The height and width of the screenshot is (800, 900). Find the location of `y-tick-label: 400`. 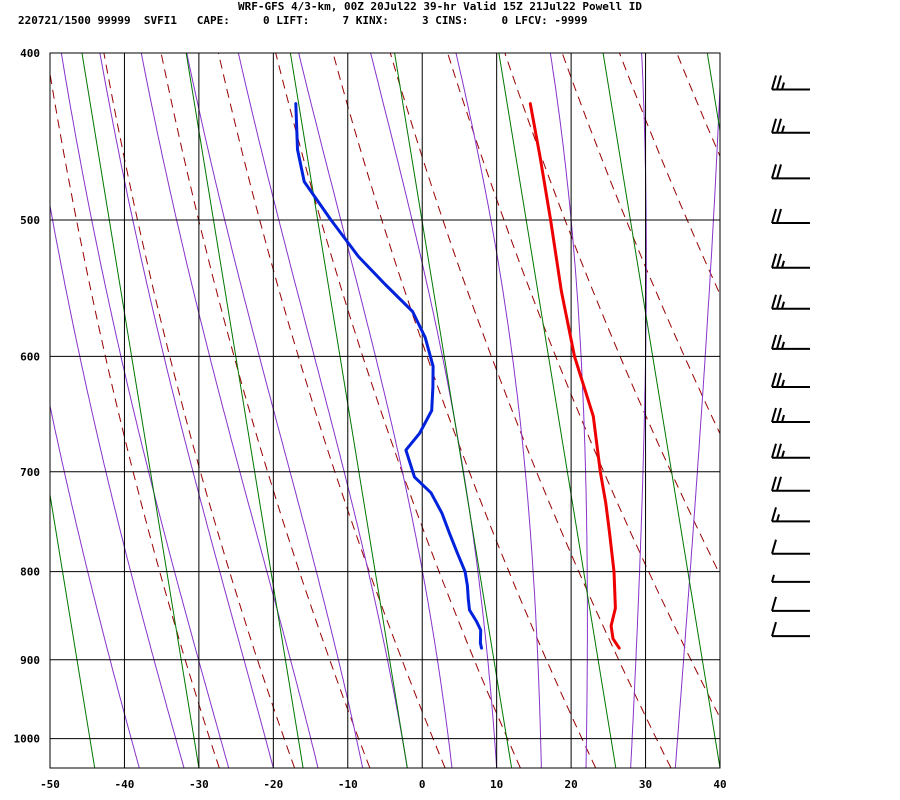

y-tick-label: 400 is located at coordinates (30, 53).